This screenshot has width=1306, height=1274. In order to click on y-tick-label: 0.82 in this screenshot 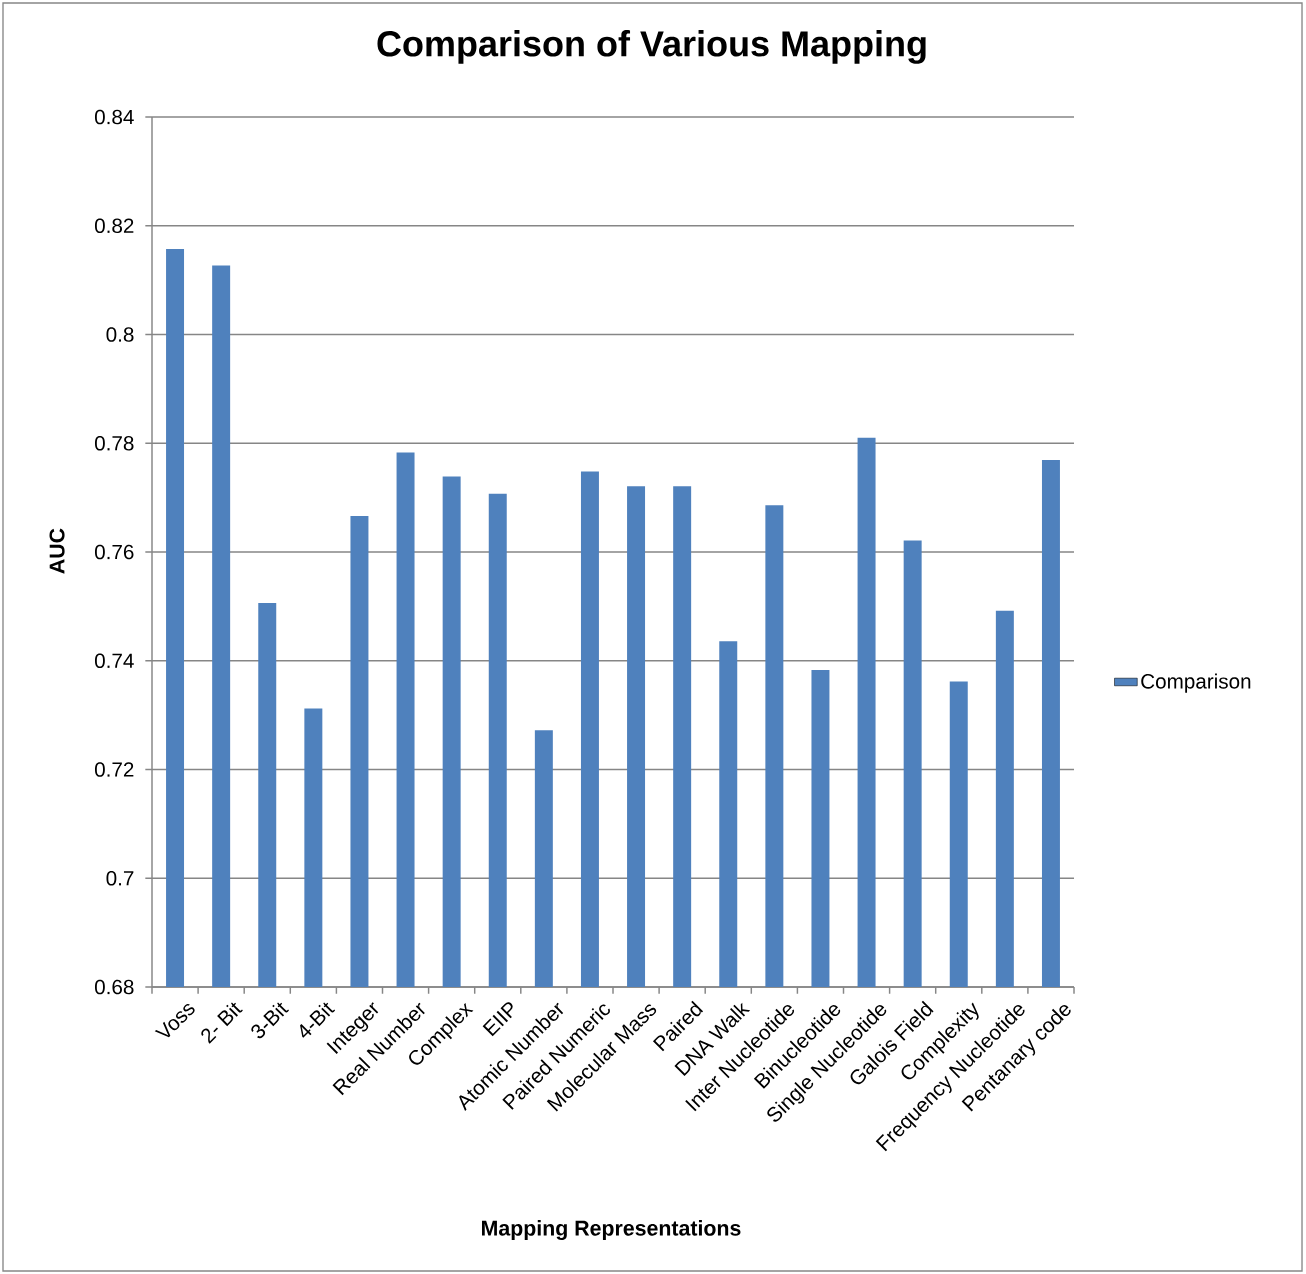, I will do `click(114, 226)`.